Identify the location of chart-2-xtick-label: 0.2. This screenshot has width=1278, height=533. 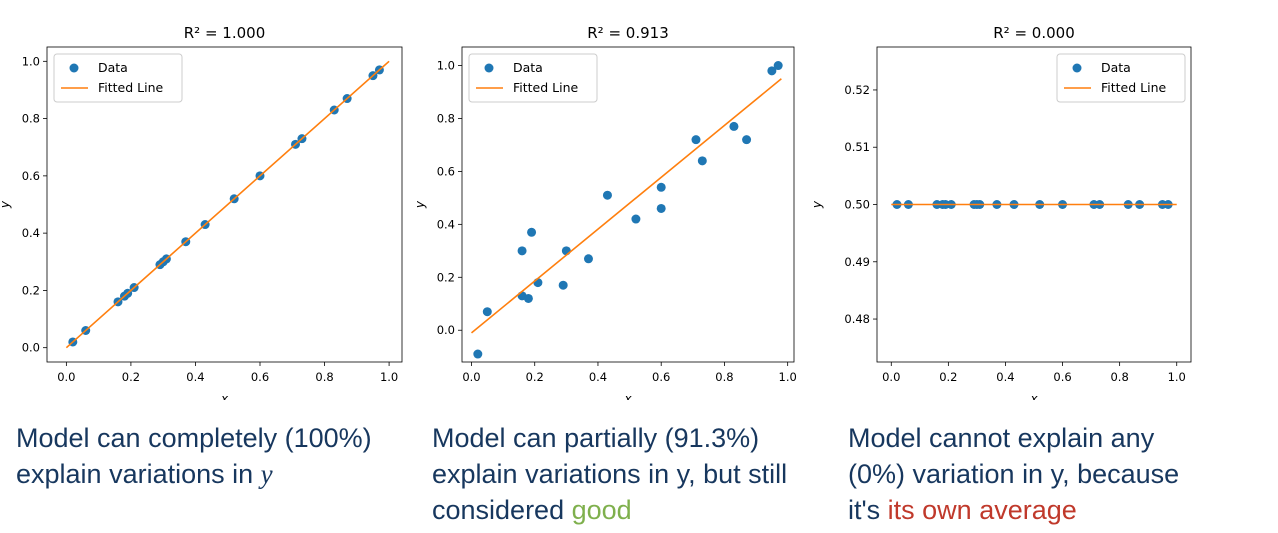
(535, 377).